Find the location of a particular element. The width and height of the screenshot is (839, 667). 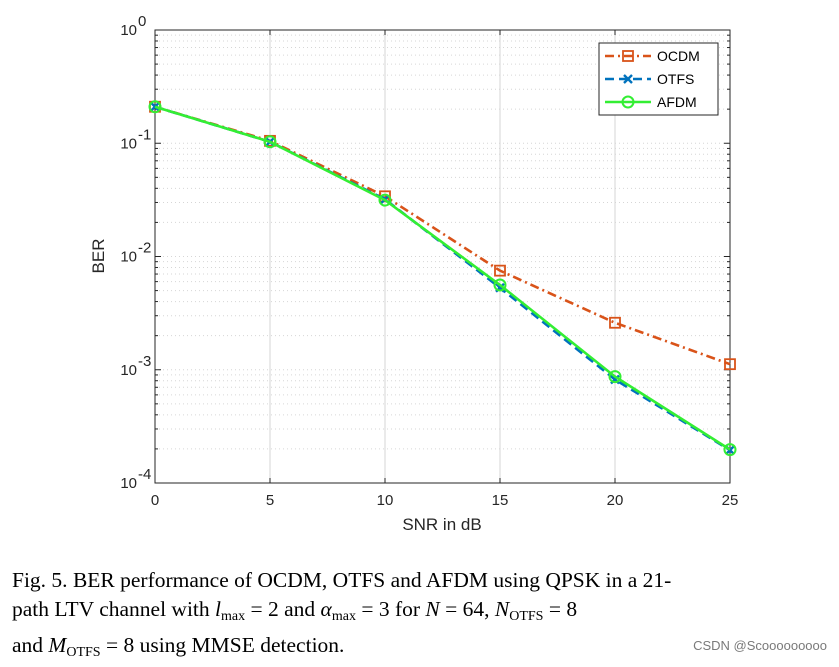

legend: OCDM OTFS AFDM is located at coordinates (658, 79).